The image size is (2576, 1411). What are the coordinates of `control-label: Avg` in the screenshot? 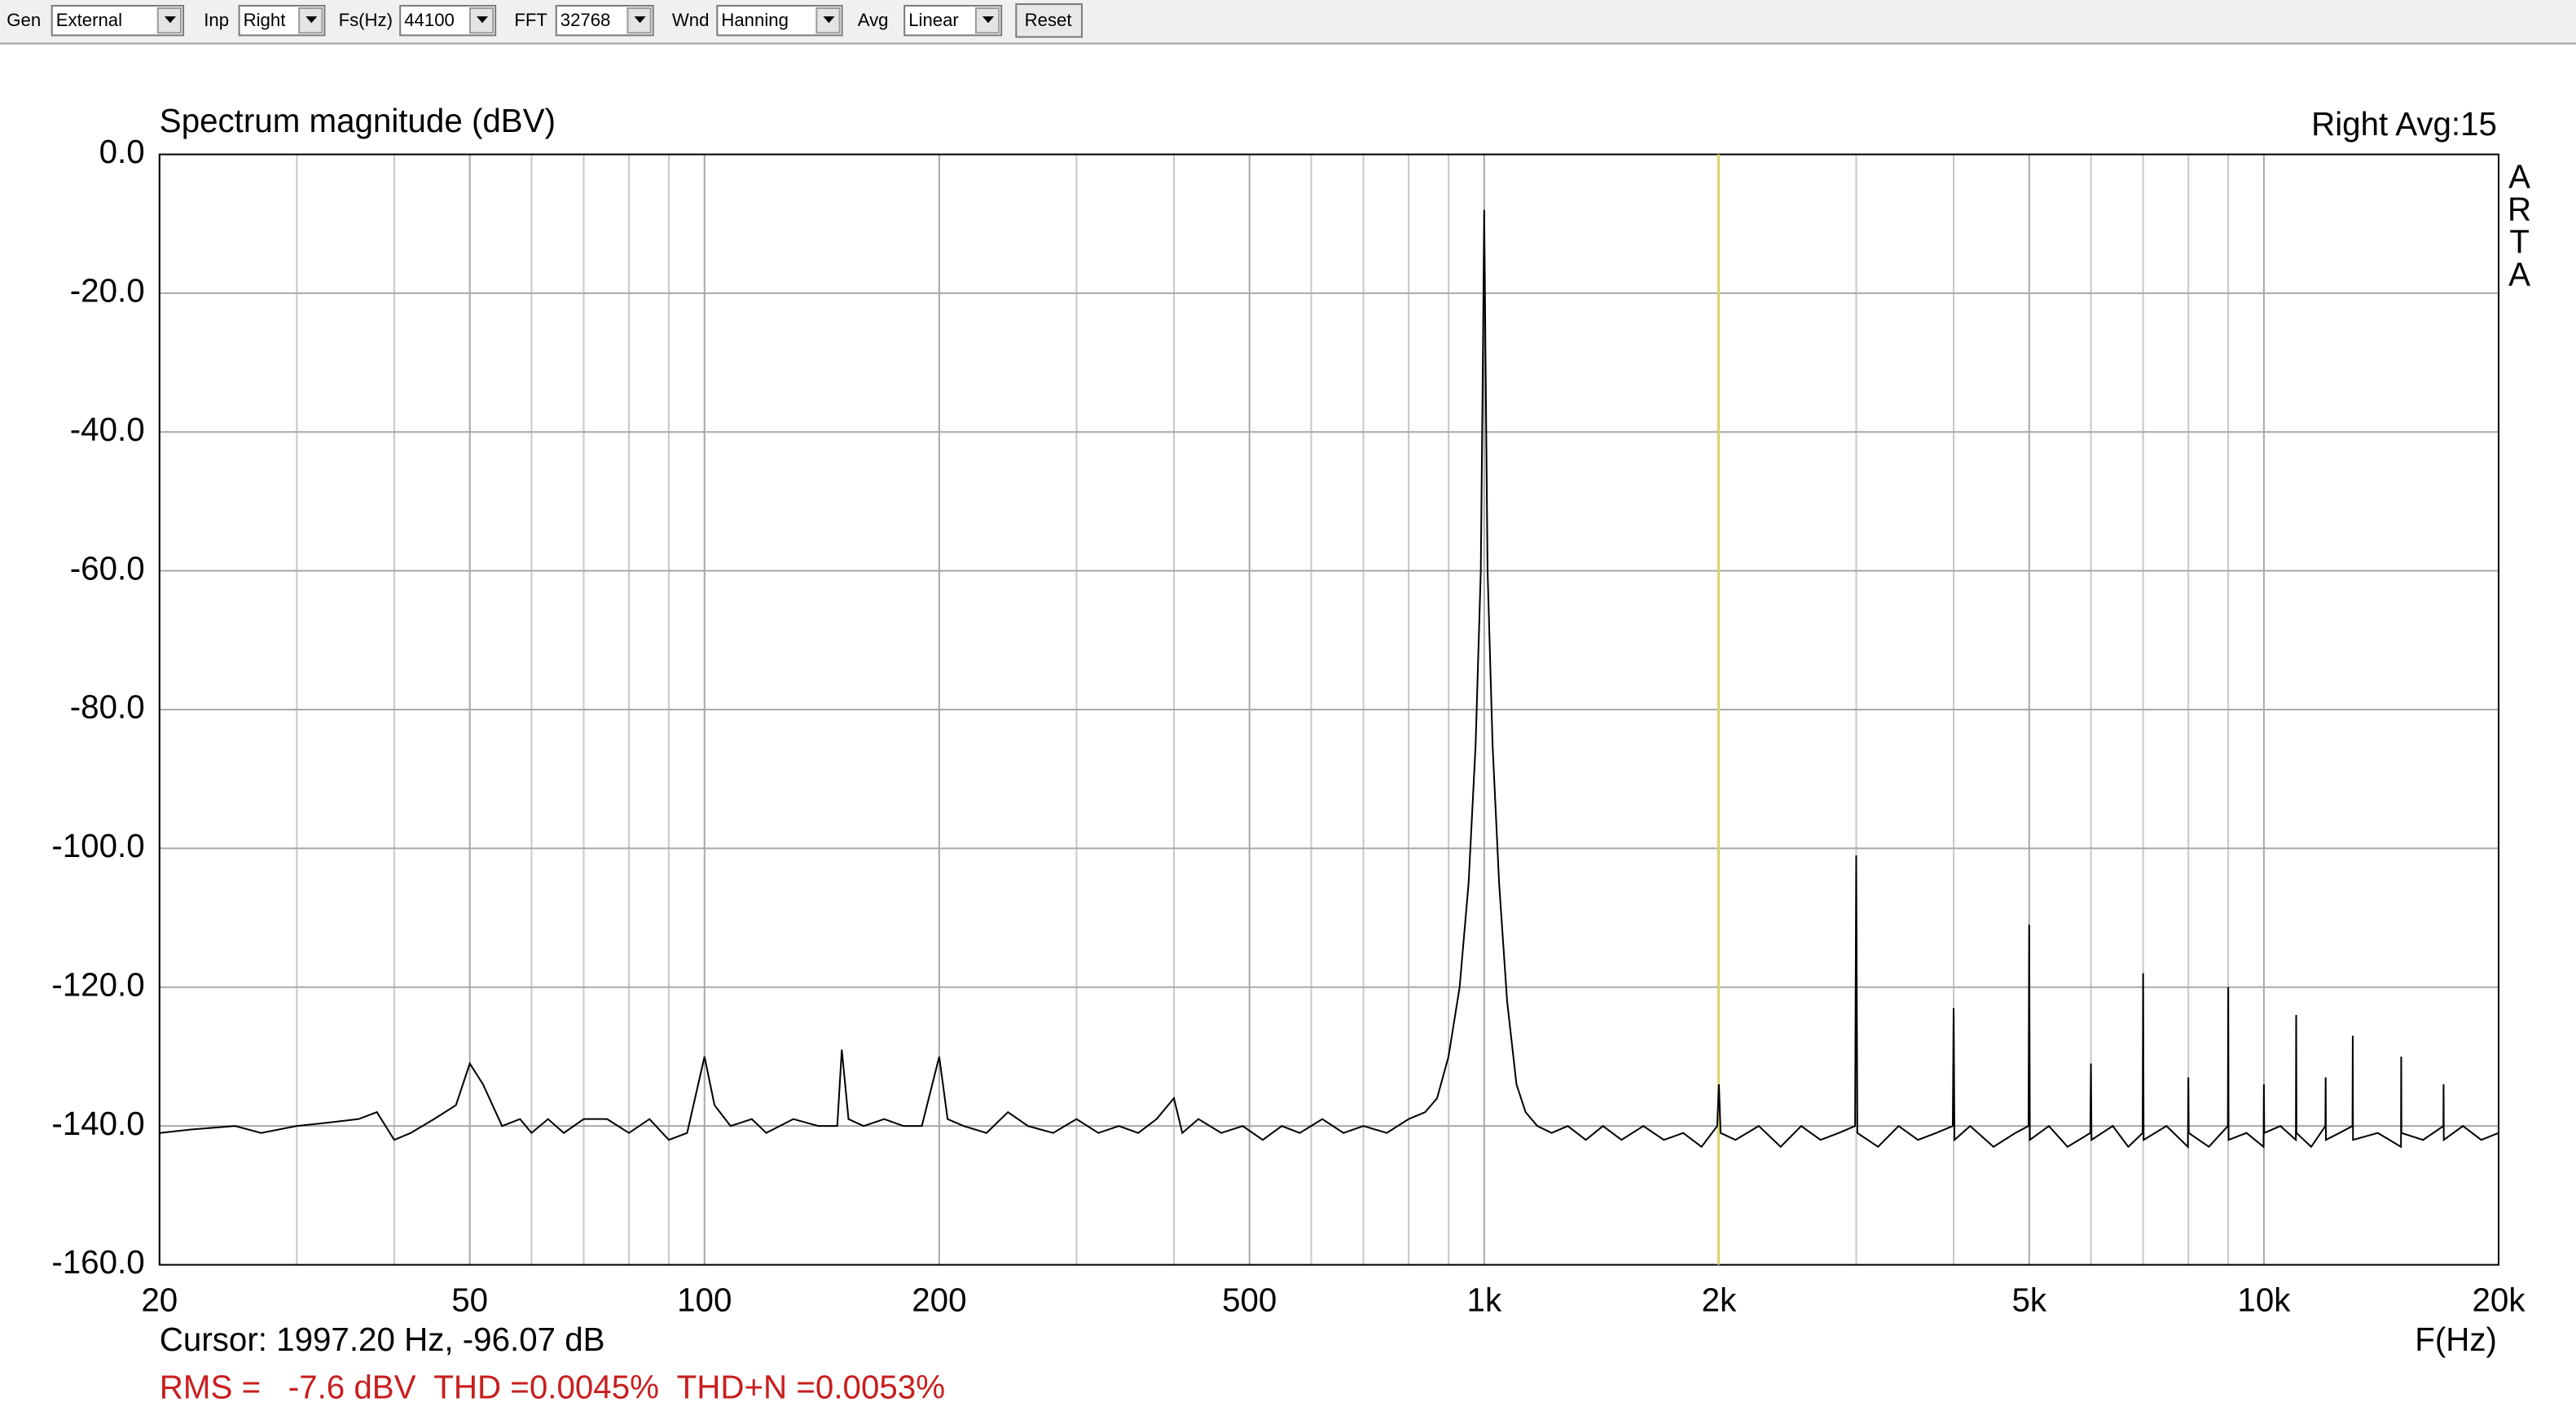 It's located at (873, 20).